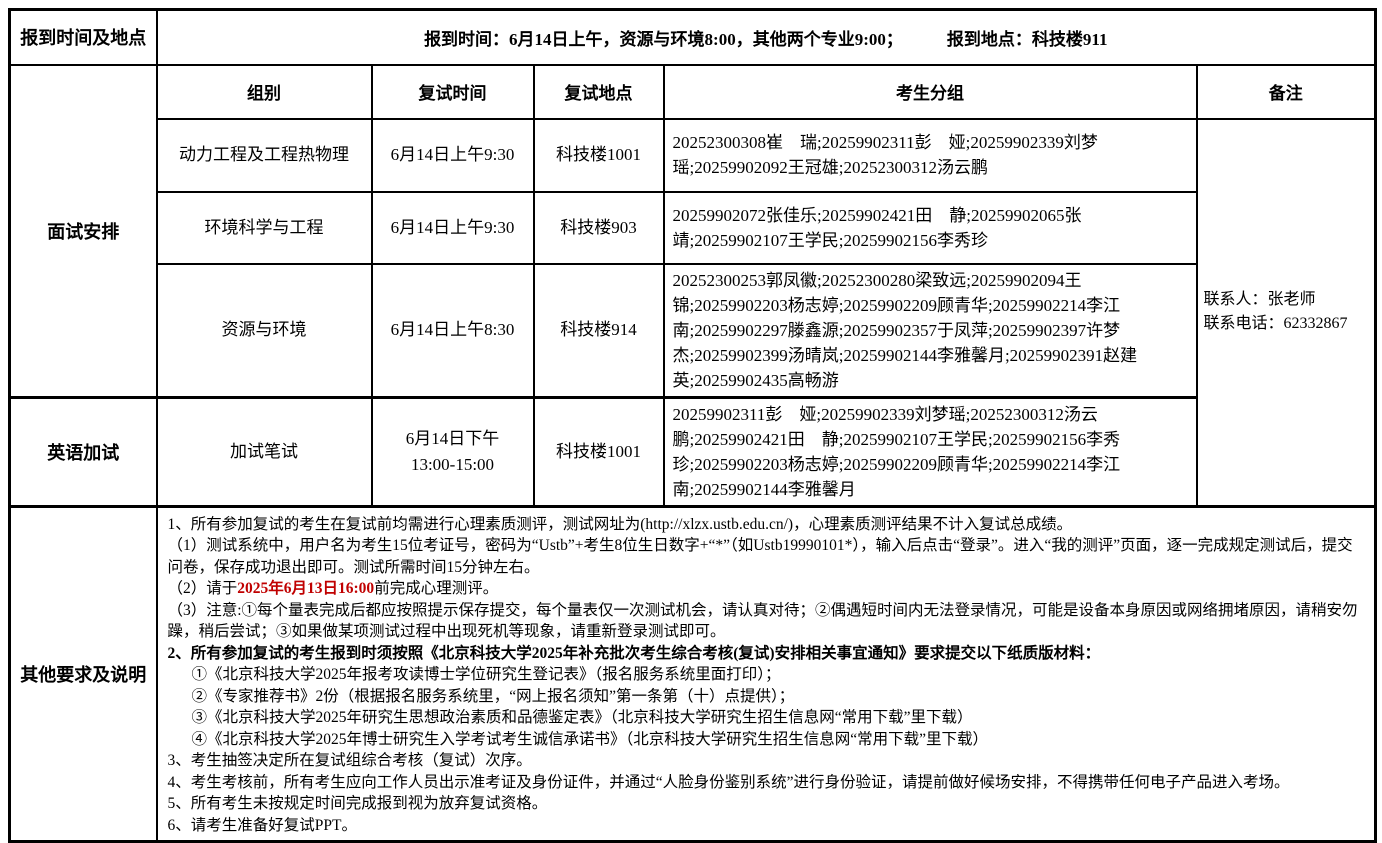 This screenshot has width=1382, height=843. I want to click on note-text: 前完成心理测评。, so click(436, 588).